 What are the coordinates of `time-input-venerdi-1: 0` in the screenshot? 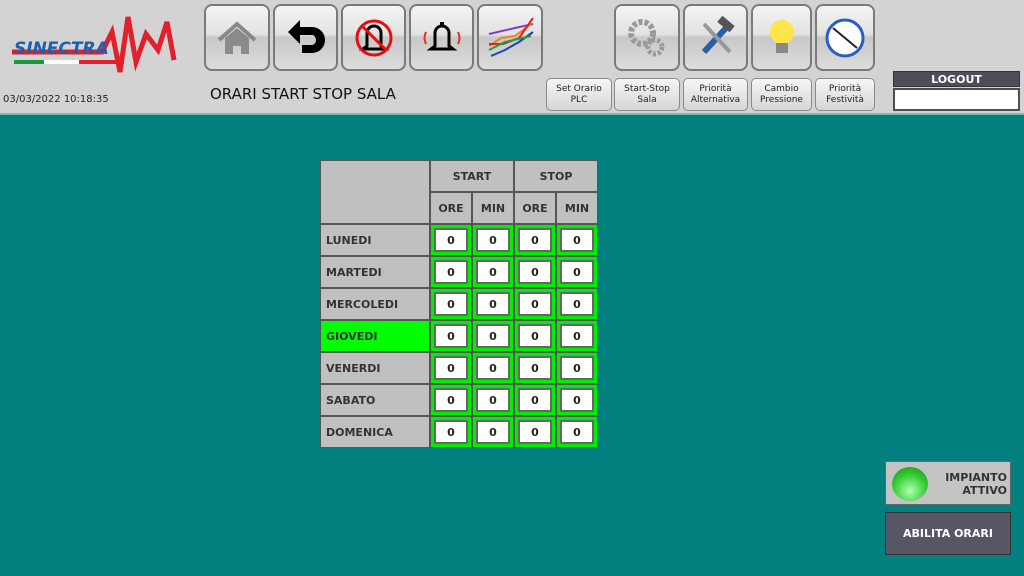 It's located at (493, 368).